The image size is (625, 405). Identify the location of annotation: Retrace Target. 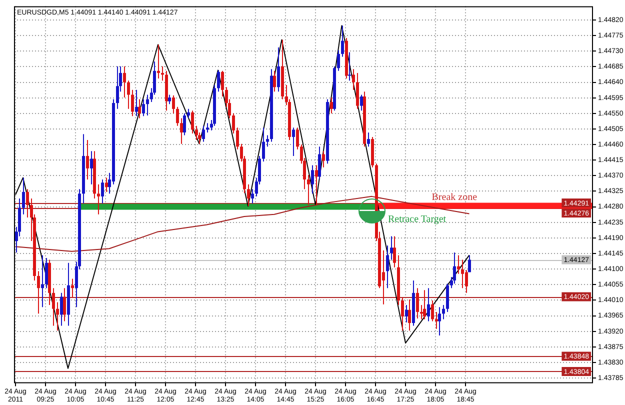
(417, 220).